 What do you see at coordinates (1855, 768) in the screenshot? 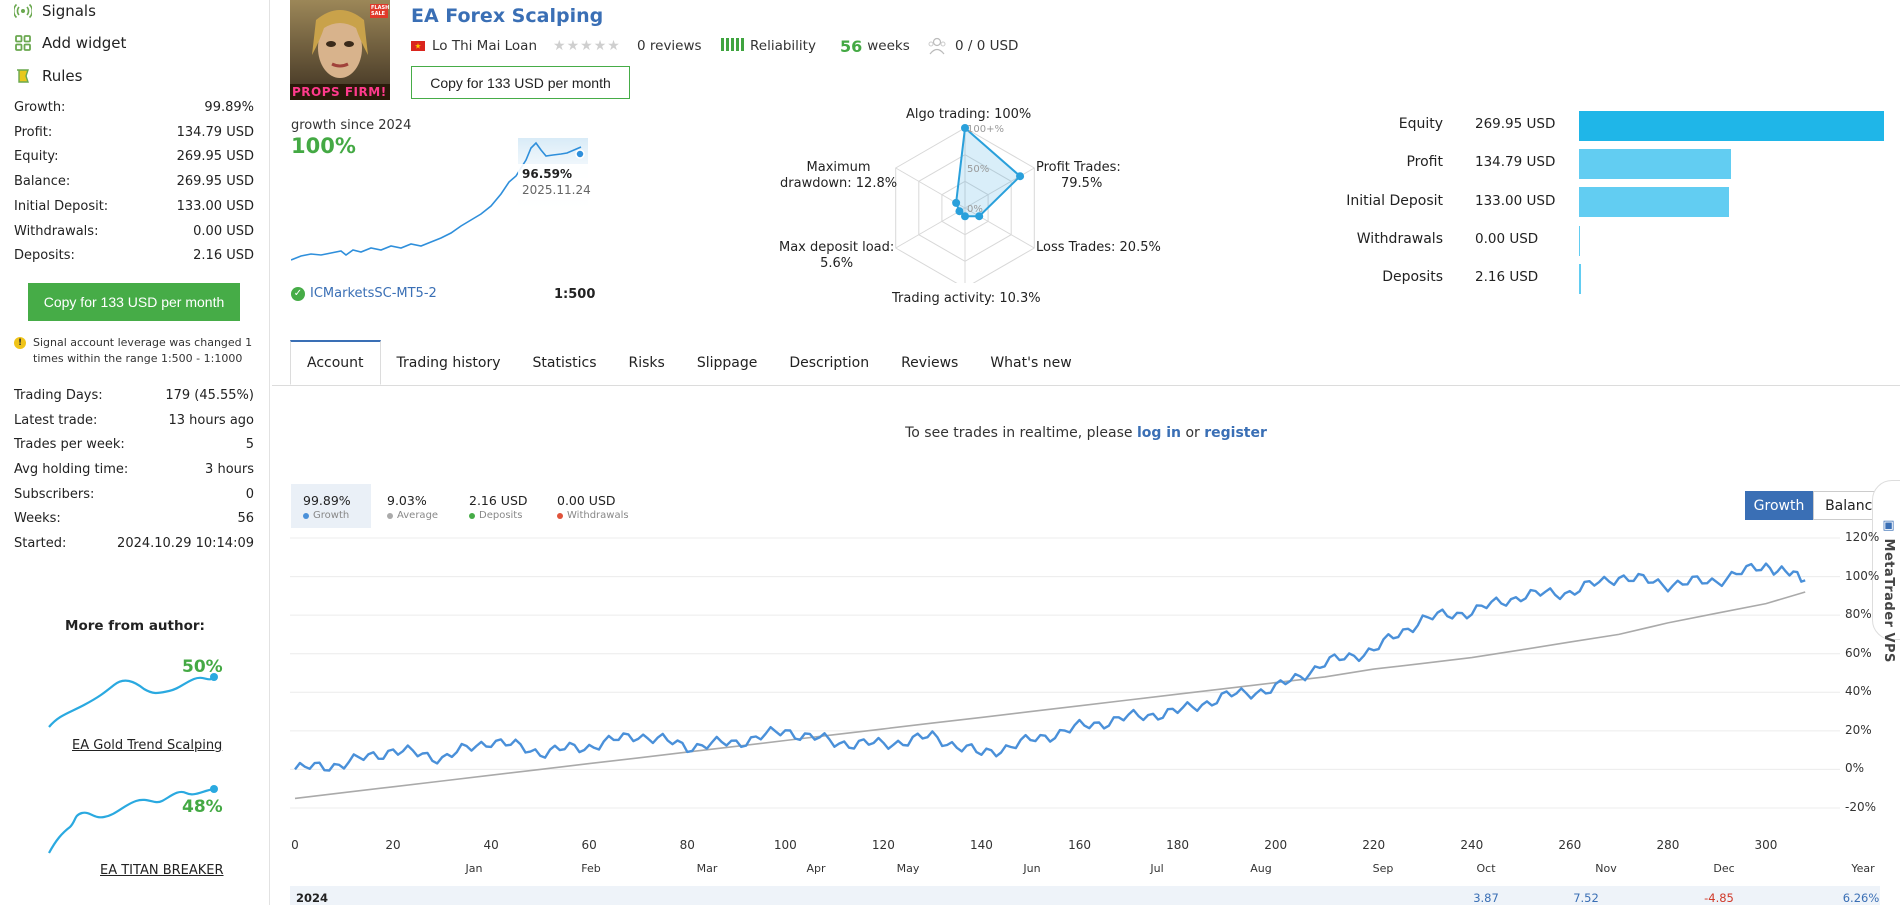
I see `y-tick-label: 0%` at bounding box center [1855, 768].